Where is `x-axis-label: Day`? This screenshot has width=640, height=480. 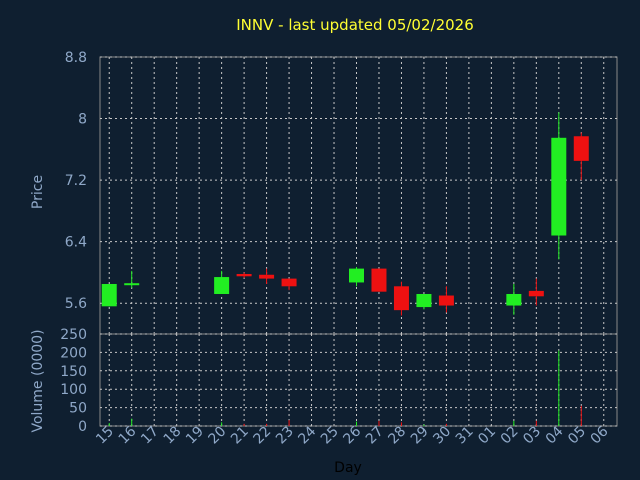
x-axis-label: Day is located at coordinates (348, 468).